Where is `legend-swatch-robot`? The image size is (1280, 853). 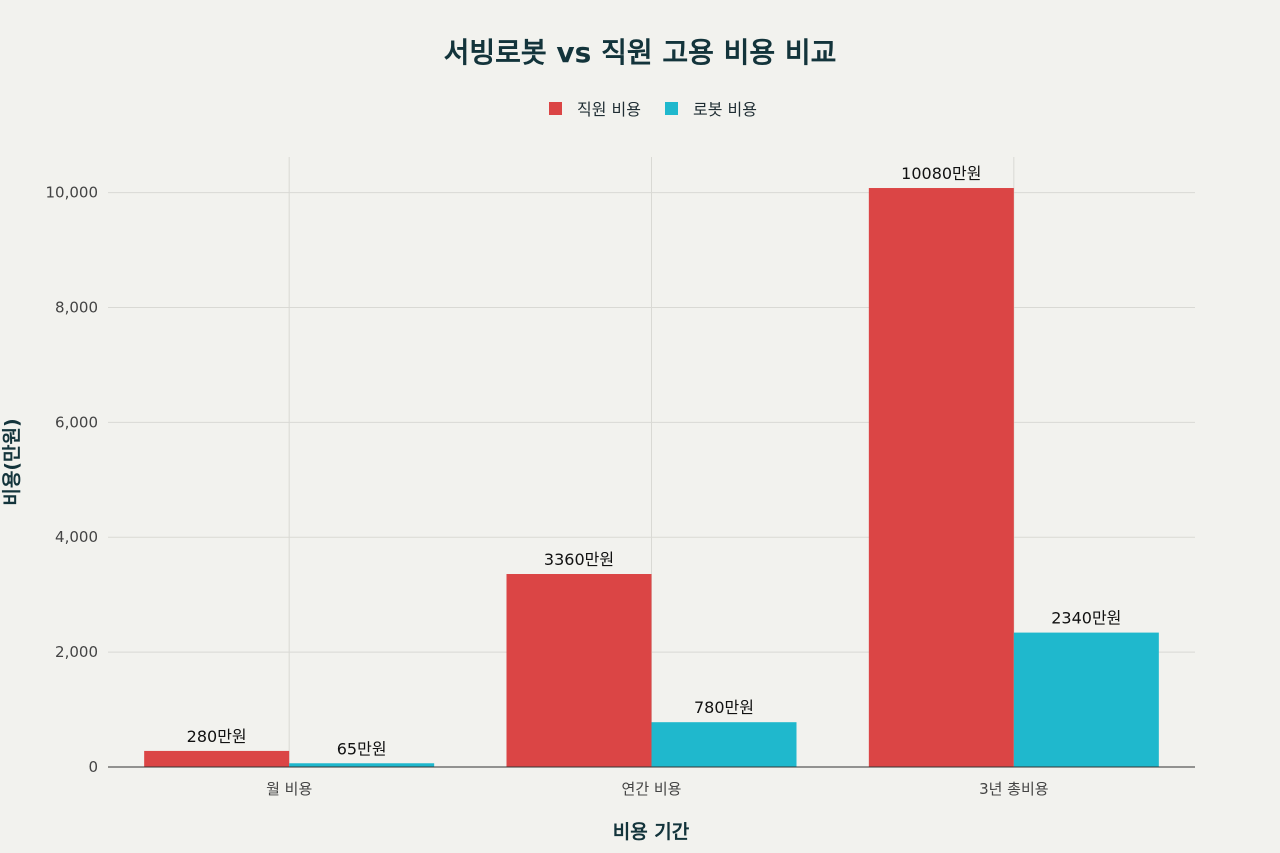 legend-swatch-robot is located at coordinates (671, 108).